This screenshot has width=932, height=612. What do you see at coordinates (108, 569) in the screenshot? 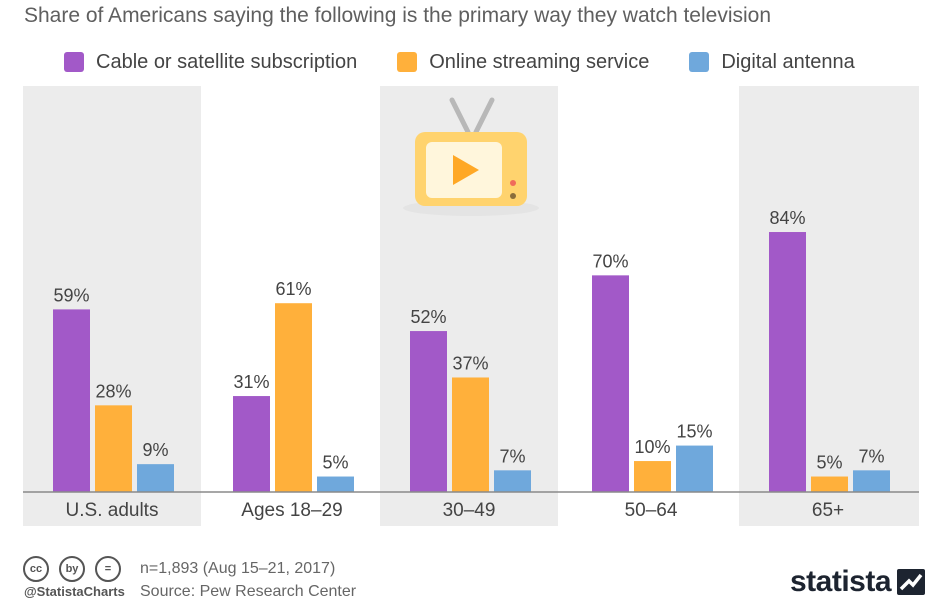
I see `no-derivatives-icon: =` at bounding box center [108, 569].